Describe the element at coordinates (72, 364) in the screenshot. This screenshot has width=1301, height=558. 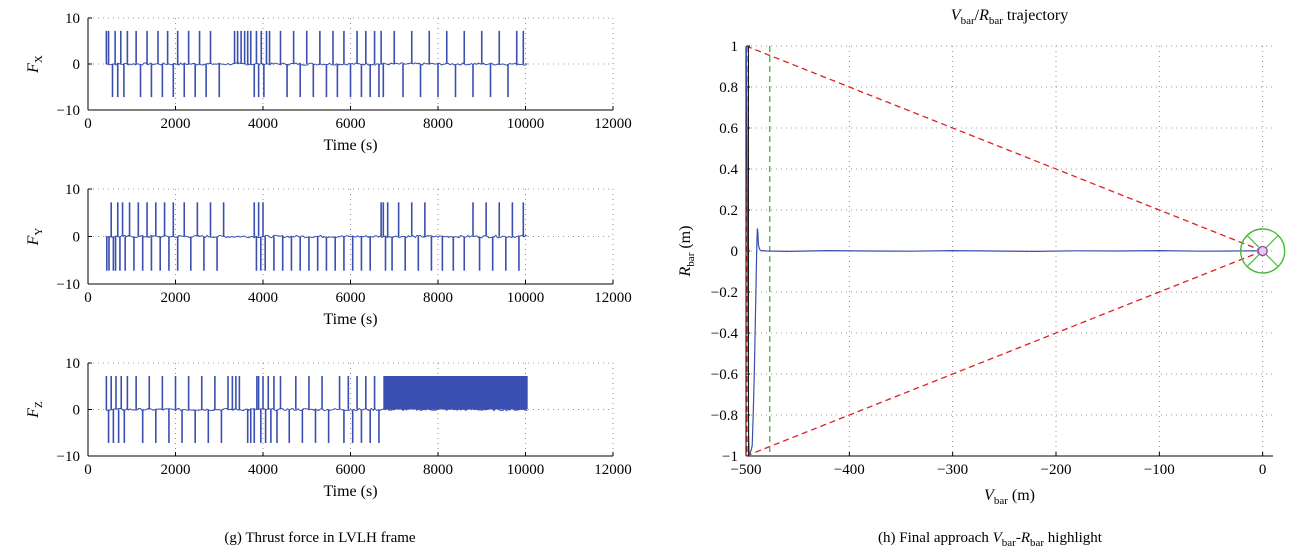
I see `fz-ytick-label: 10` at that location.